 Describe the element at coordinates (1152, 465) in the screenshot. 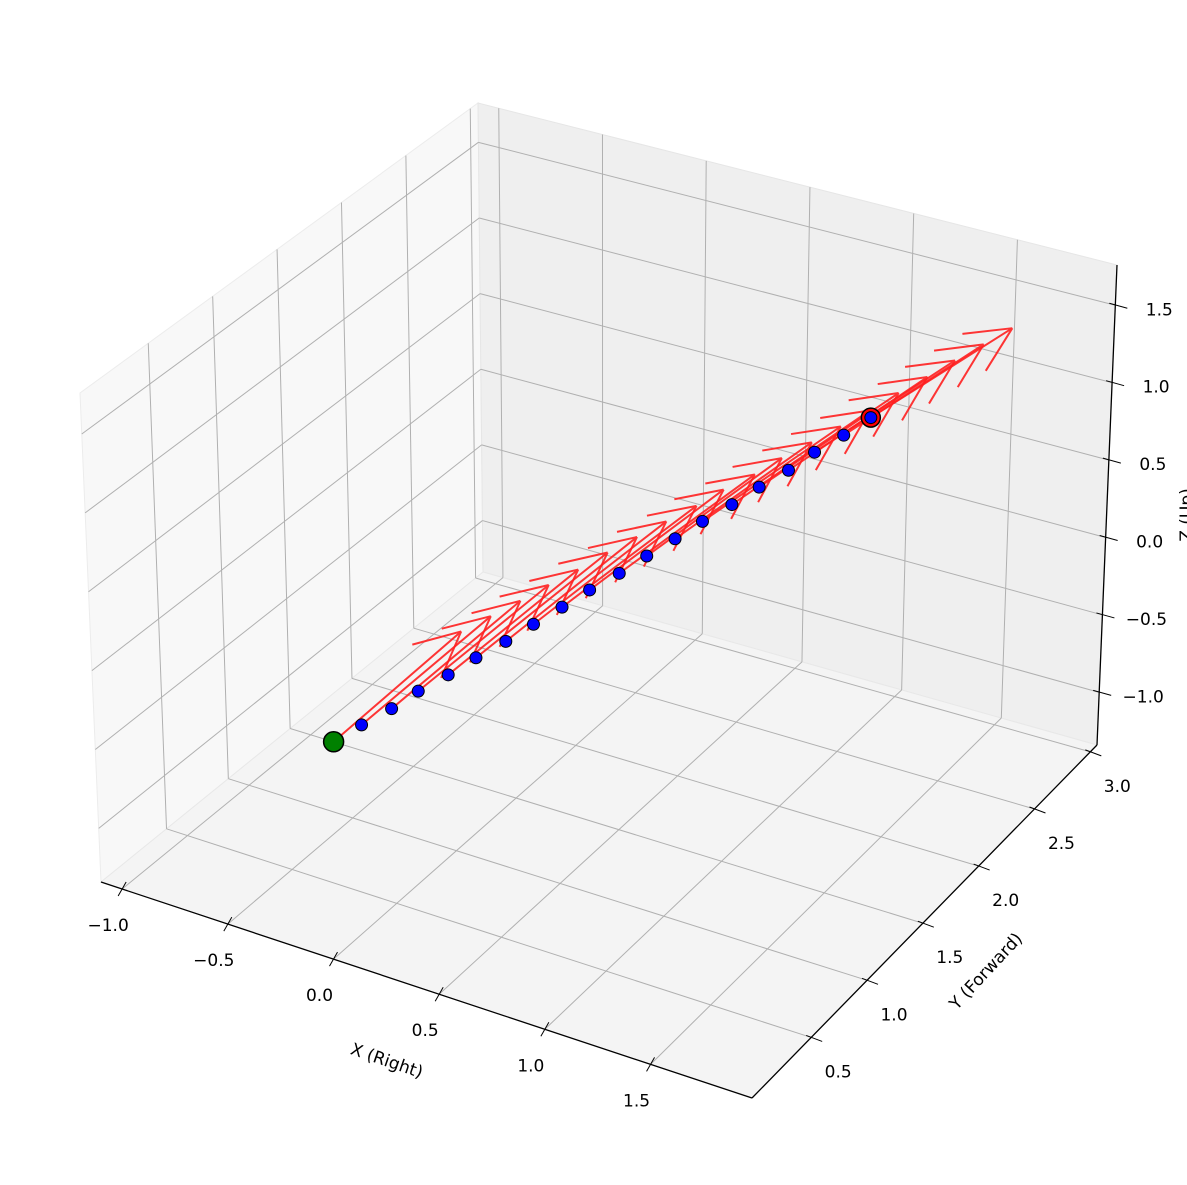

I see `z-tick-label: 0.5` at that location.